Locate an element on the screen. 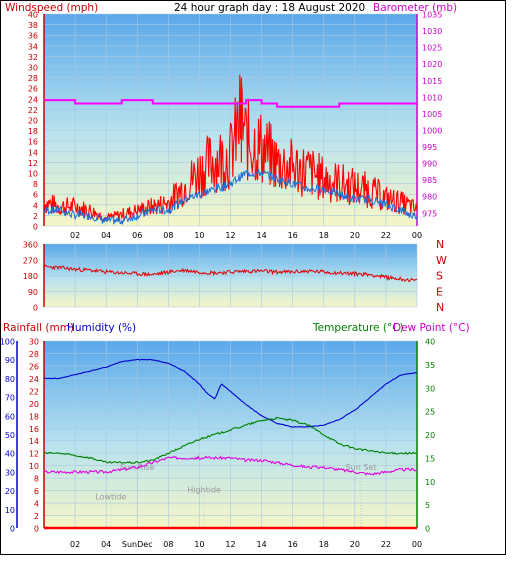 This screenshot has height=563, width=529. rainfall-tick-label: 24 is located at coordinates (34, 379).